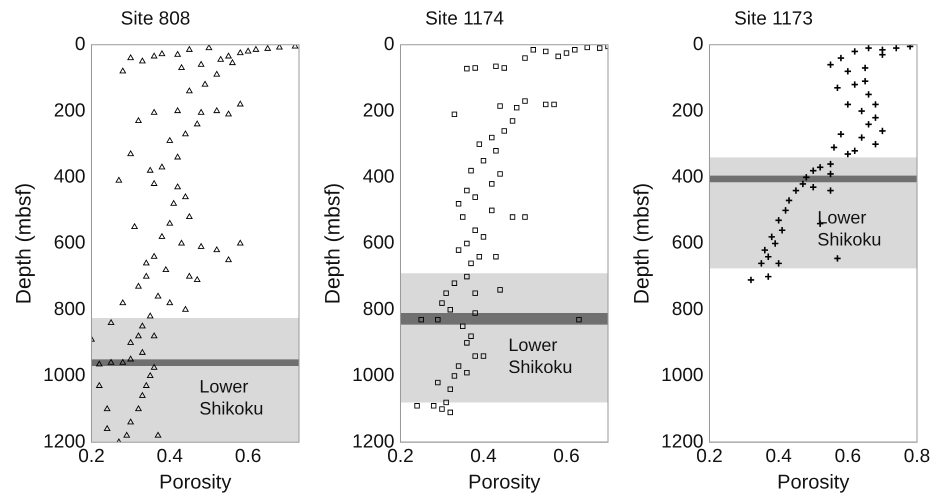  I want to click on chart-title: Site 1174, so click(464, 19).